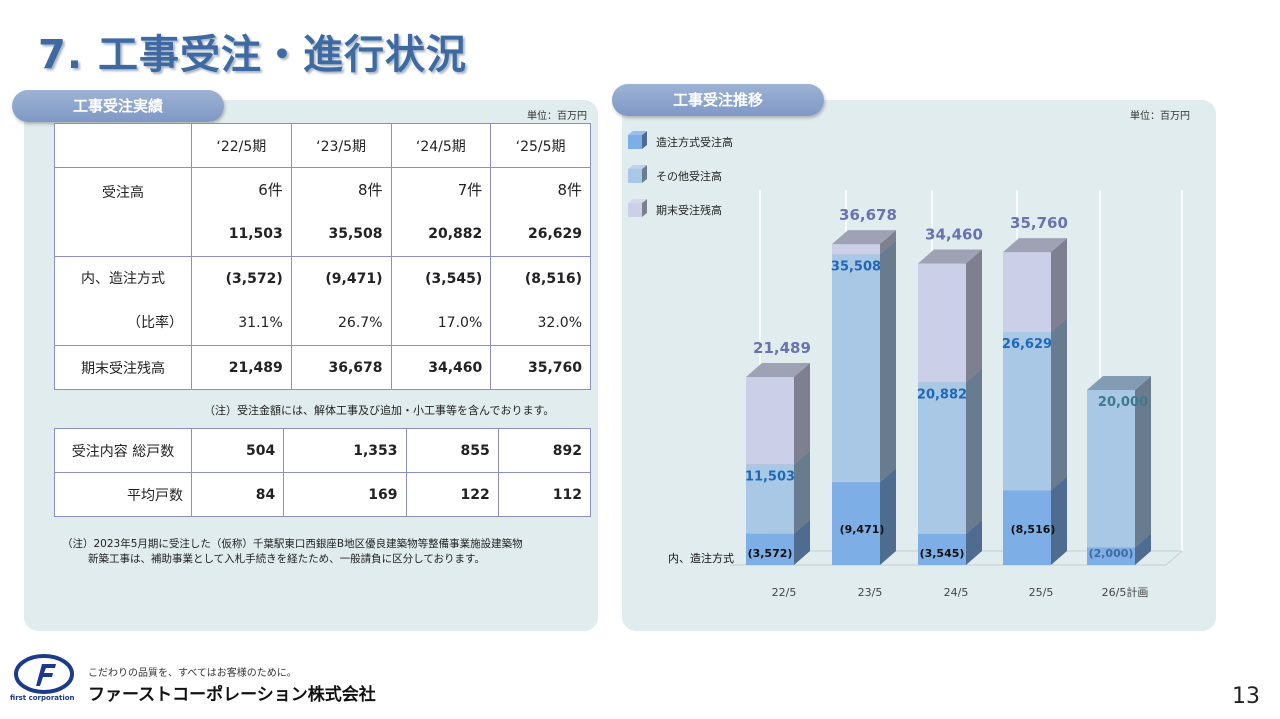 The height and width of the screenshot is (719, 1280). I want to click on units-note-line2: 新築工事は、補助事業として入札手続きを経たため、一般請負に区分しております。, so click(287, 559).